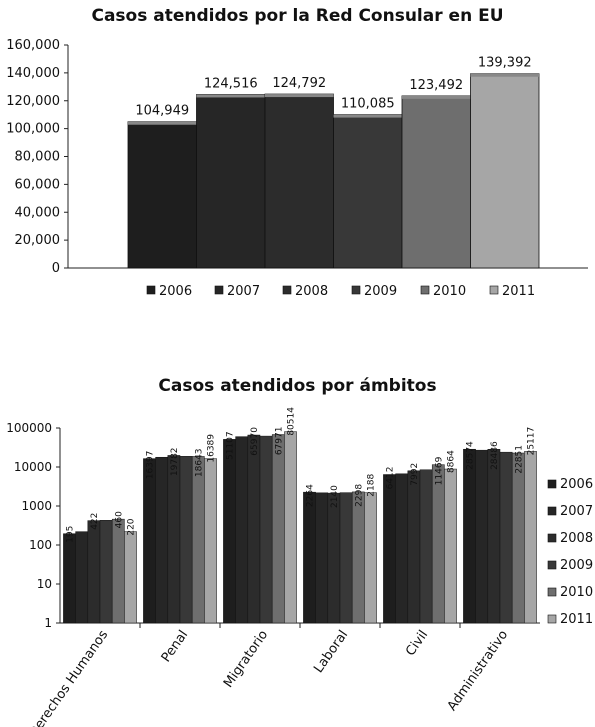  Describe the element at coordinates (243, 291) in the screenshot. I see `chart1-legend-label: 2007` at that location.